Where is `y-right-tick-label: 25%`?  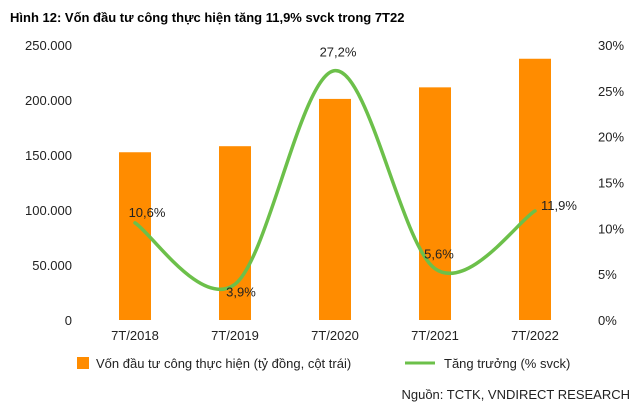 y-right-tick-label: 25% is located at coordinates (611, 91).